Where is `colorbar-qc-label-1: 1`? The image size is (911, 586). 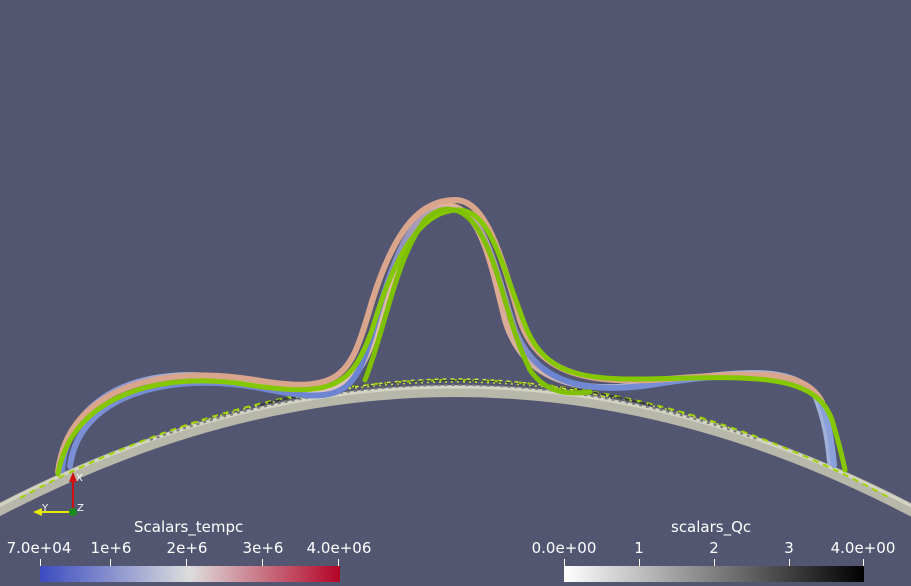
colorbar-qc-label-1: 1 is located at coordinates (639, 548).